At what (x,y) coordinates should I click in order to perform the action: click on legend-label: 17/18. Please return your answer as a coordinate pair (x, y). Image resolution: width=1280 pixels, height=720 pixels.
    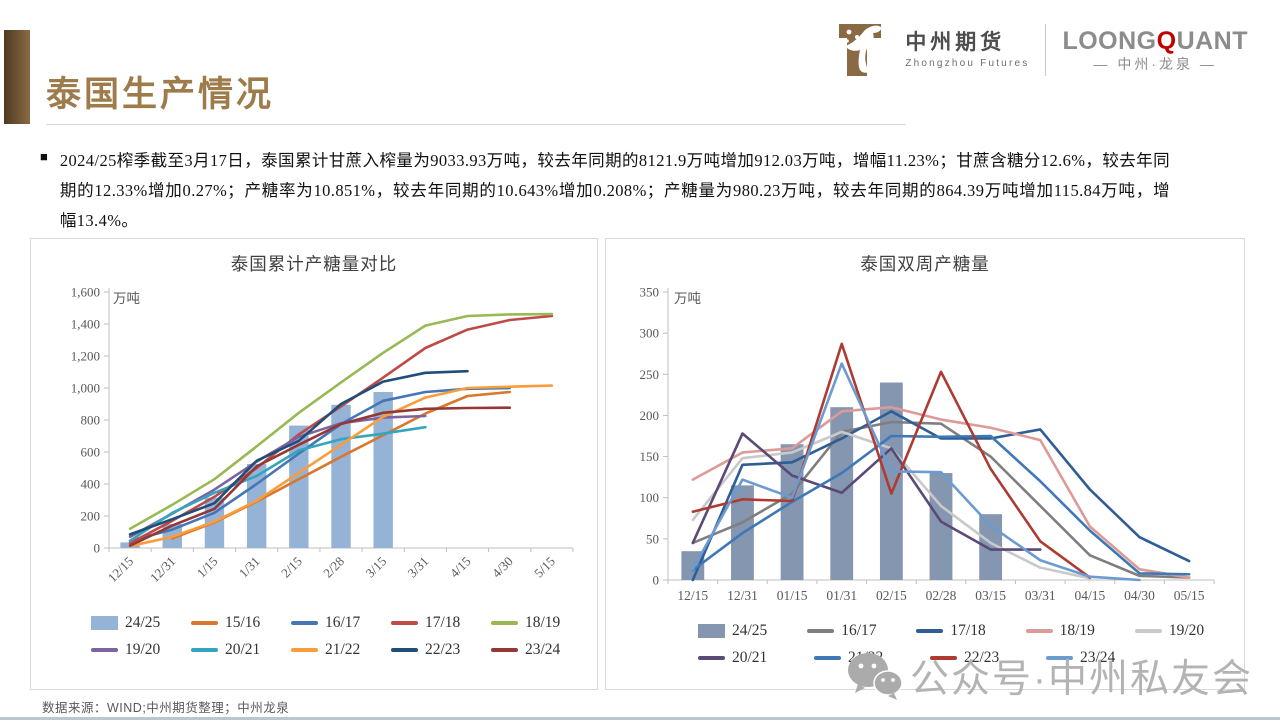
    Looking at the image, I should click on (443, 622).